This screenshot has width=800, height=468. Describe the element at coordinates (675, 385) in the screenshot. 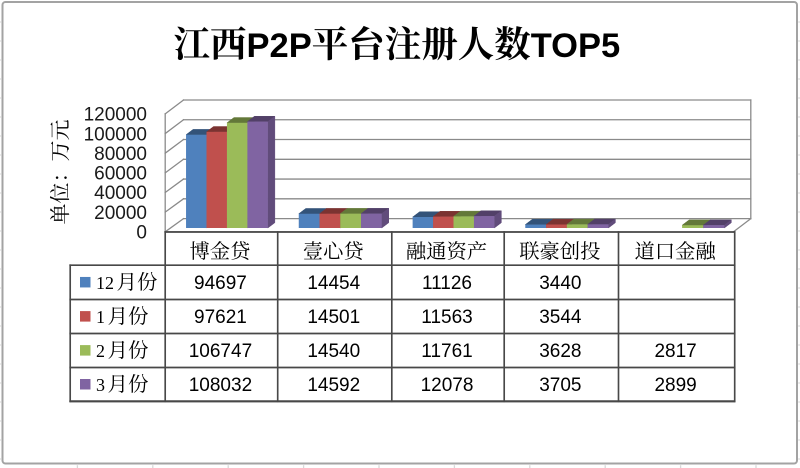

I see `svg-text: 2899` at that location.